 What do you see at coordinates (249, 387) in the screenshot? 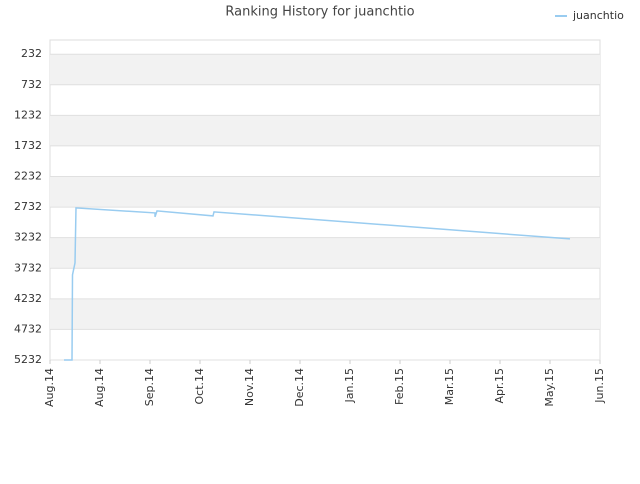
I see `x-tick-label: Nov.14` at bounding box center [249, 387].